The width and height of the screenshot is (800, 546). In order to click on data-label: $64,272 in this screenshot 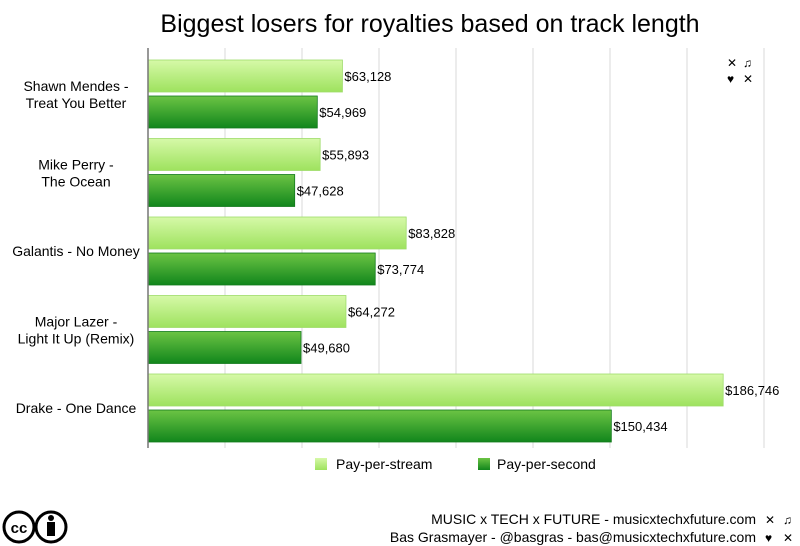, I will do `click(371, 312)`.